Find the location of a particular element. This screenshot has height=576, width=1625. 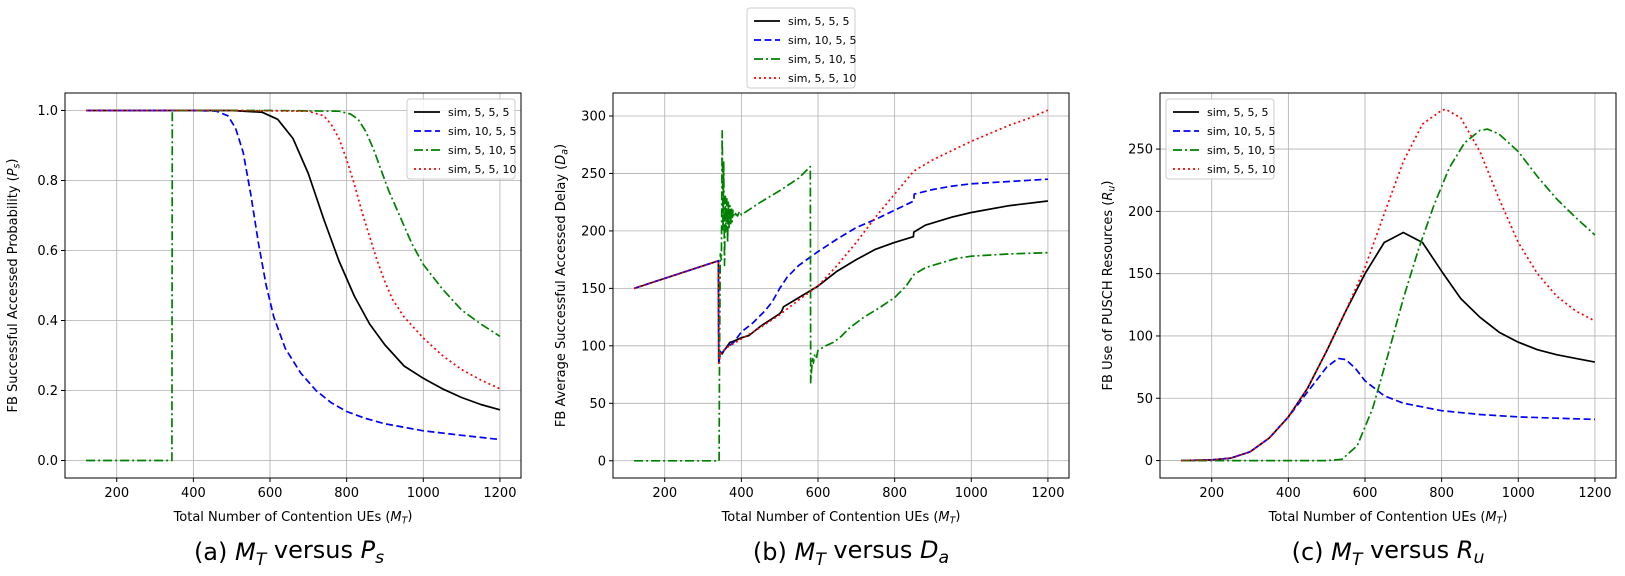

y-tick-label: 0.2 is located at coordinates (47, 391).